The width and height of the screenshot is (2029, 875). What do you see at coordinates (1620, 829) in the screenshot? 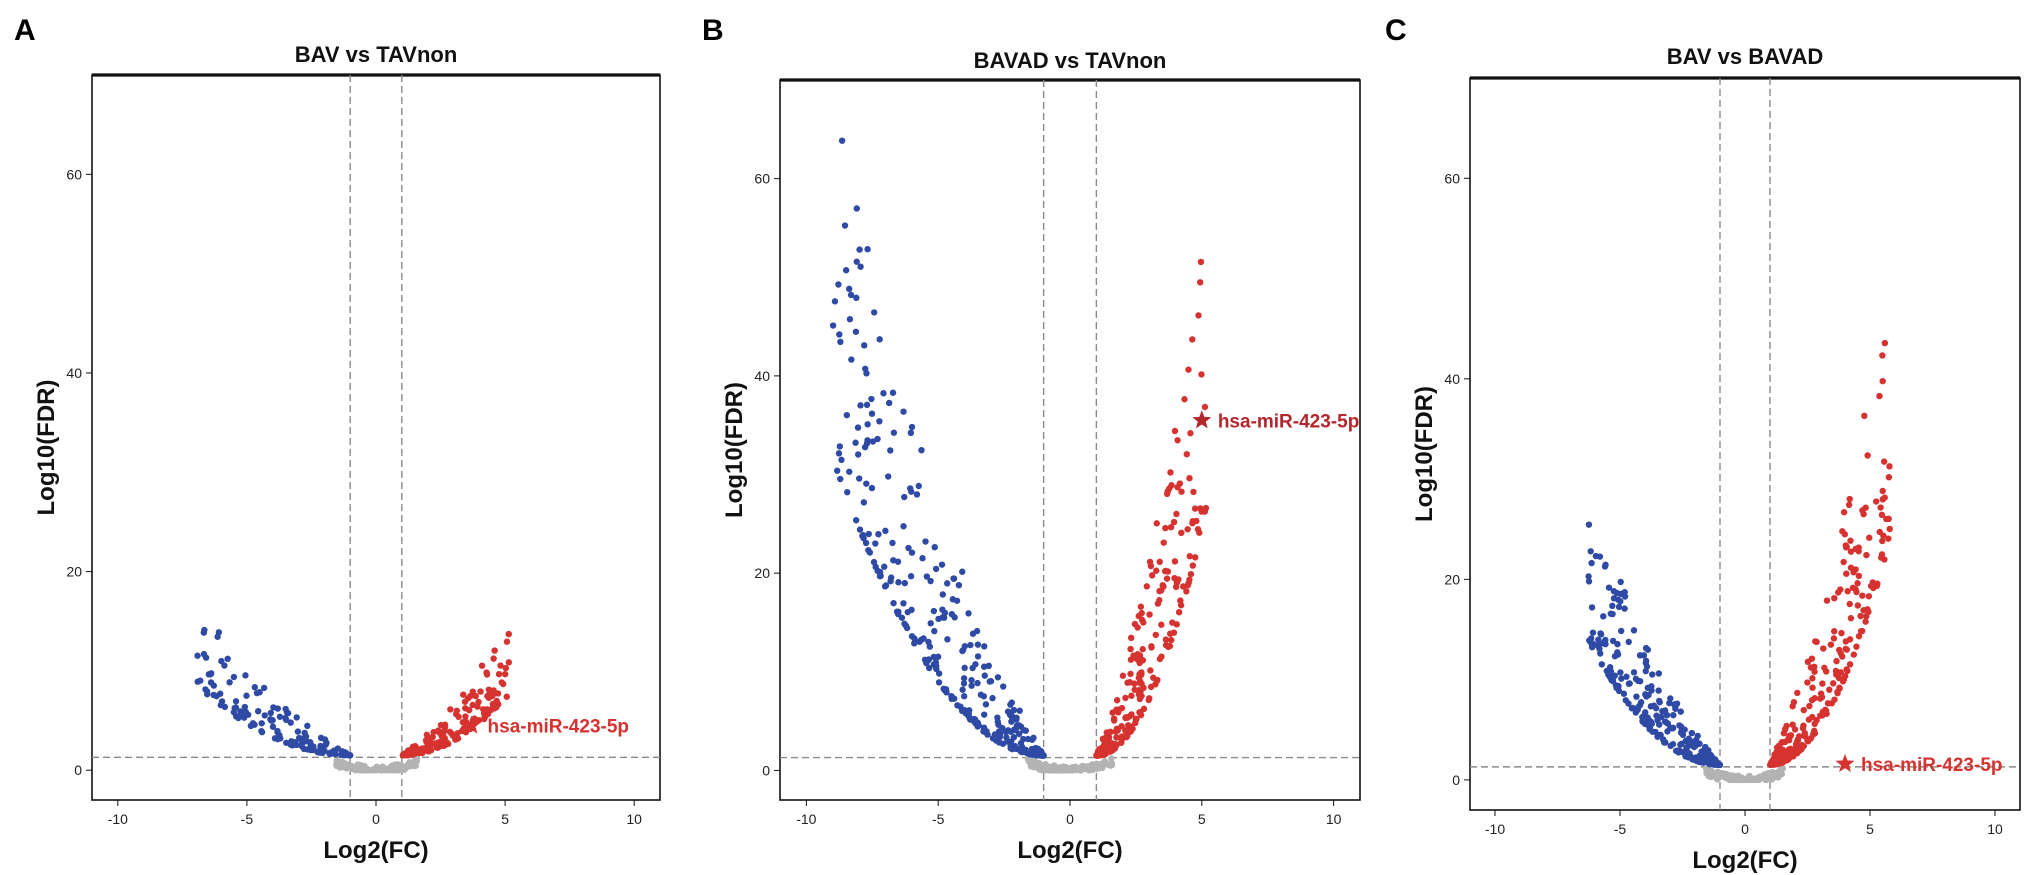
I see `x-tick-label: -5` at bounding box center [1620, 829].